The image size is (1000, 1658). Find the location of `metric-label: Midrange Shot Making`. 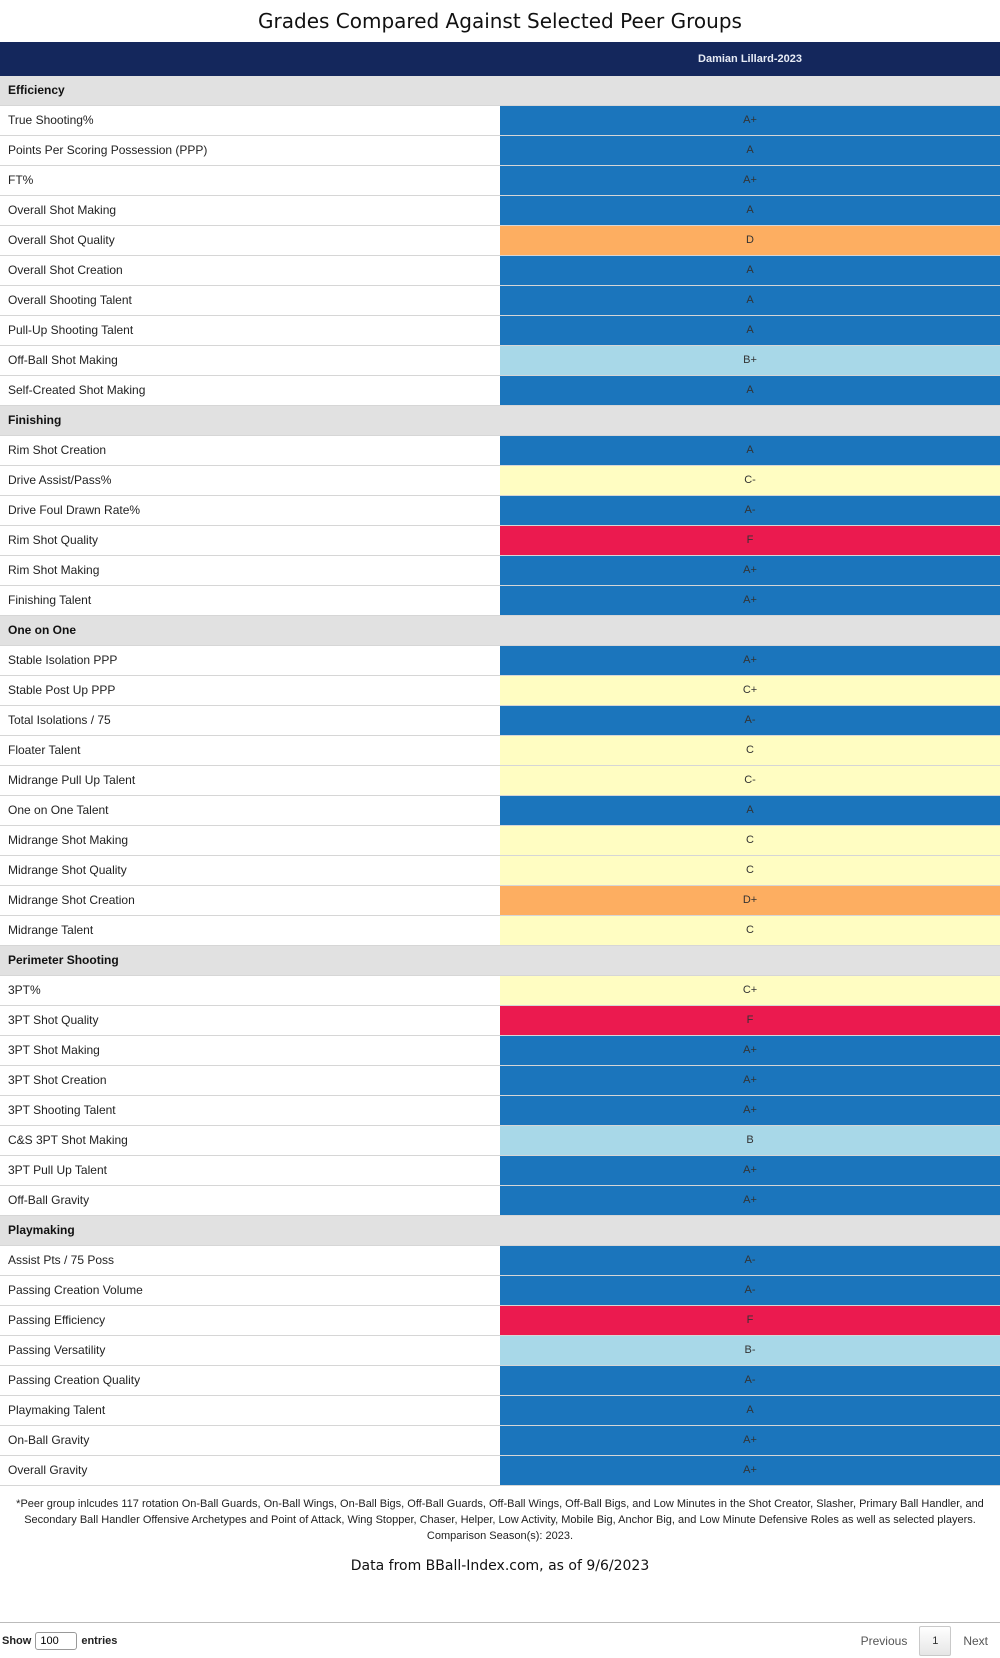

metric-label: Midrange Shot Making is located at coordinates (68, 840).